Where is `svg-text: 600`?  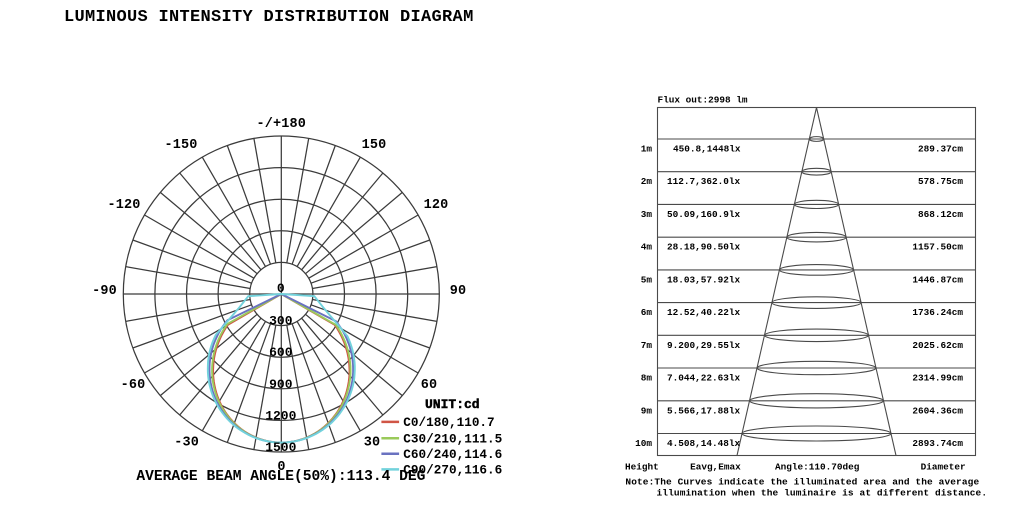 svg-text: 600 is located at coordinates (281, 352).